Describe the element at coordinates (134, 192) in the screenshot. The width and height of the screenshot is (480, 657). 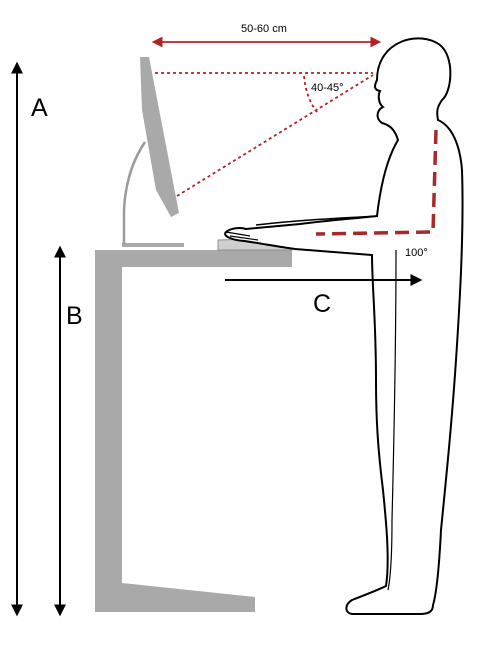
I see `monitor-stand` at that location.